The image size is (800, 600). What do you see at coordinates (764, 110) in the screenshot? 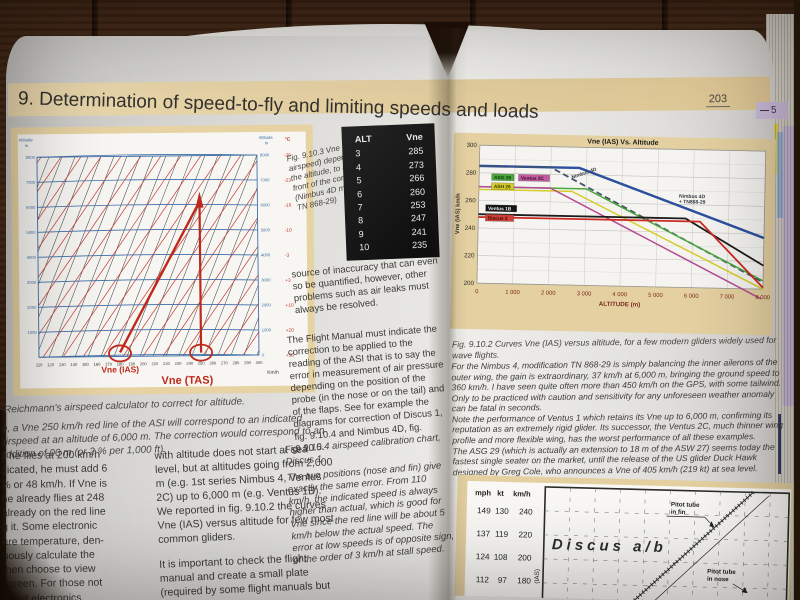
I see `tab-dash` at bounding box center [764, 110].